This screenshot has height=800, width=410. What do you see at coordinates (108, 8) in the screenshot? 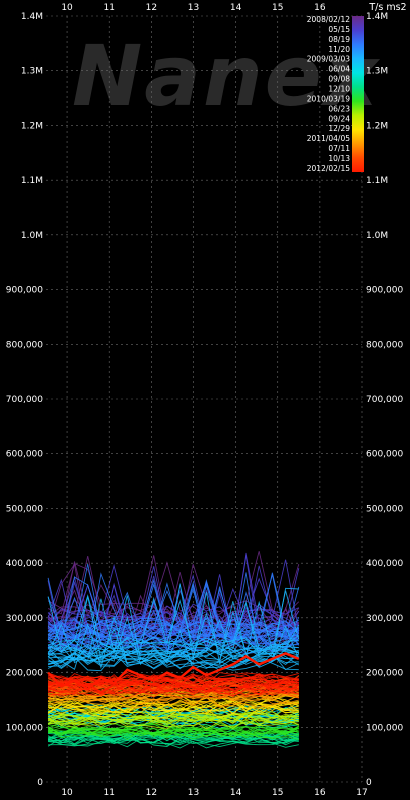
I see `x-tick-label-top: 11` at bounding box center [108, 8].